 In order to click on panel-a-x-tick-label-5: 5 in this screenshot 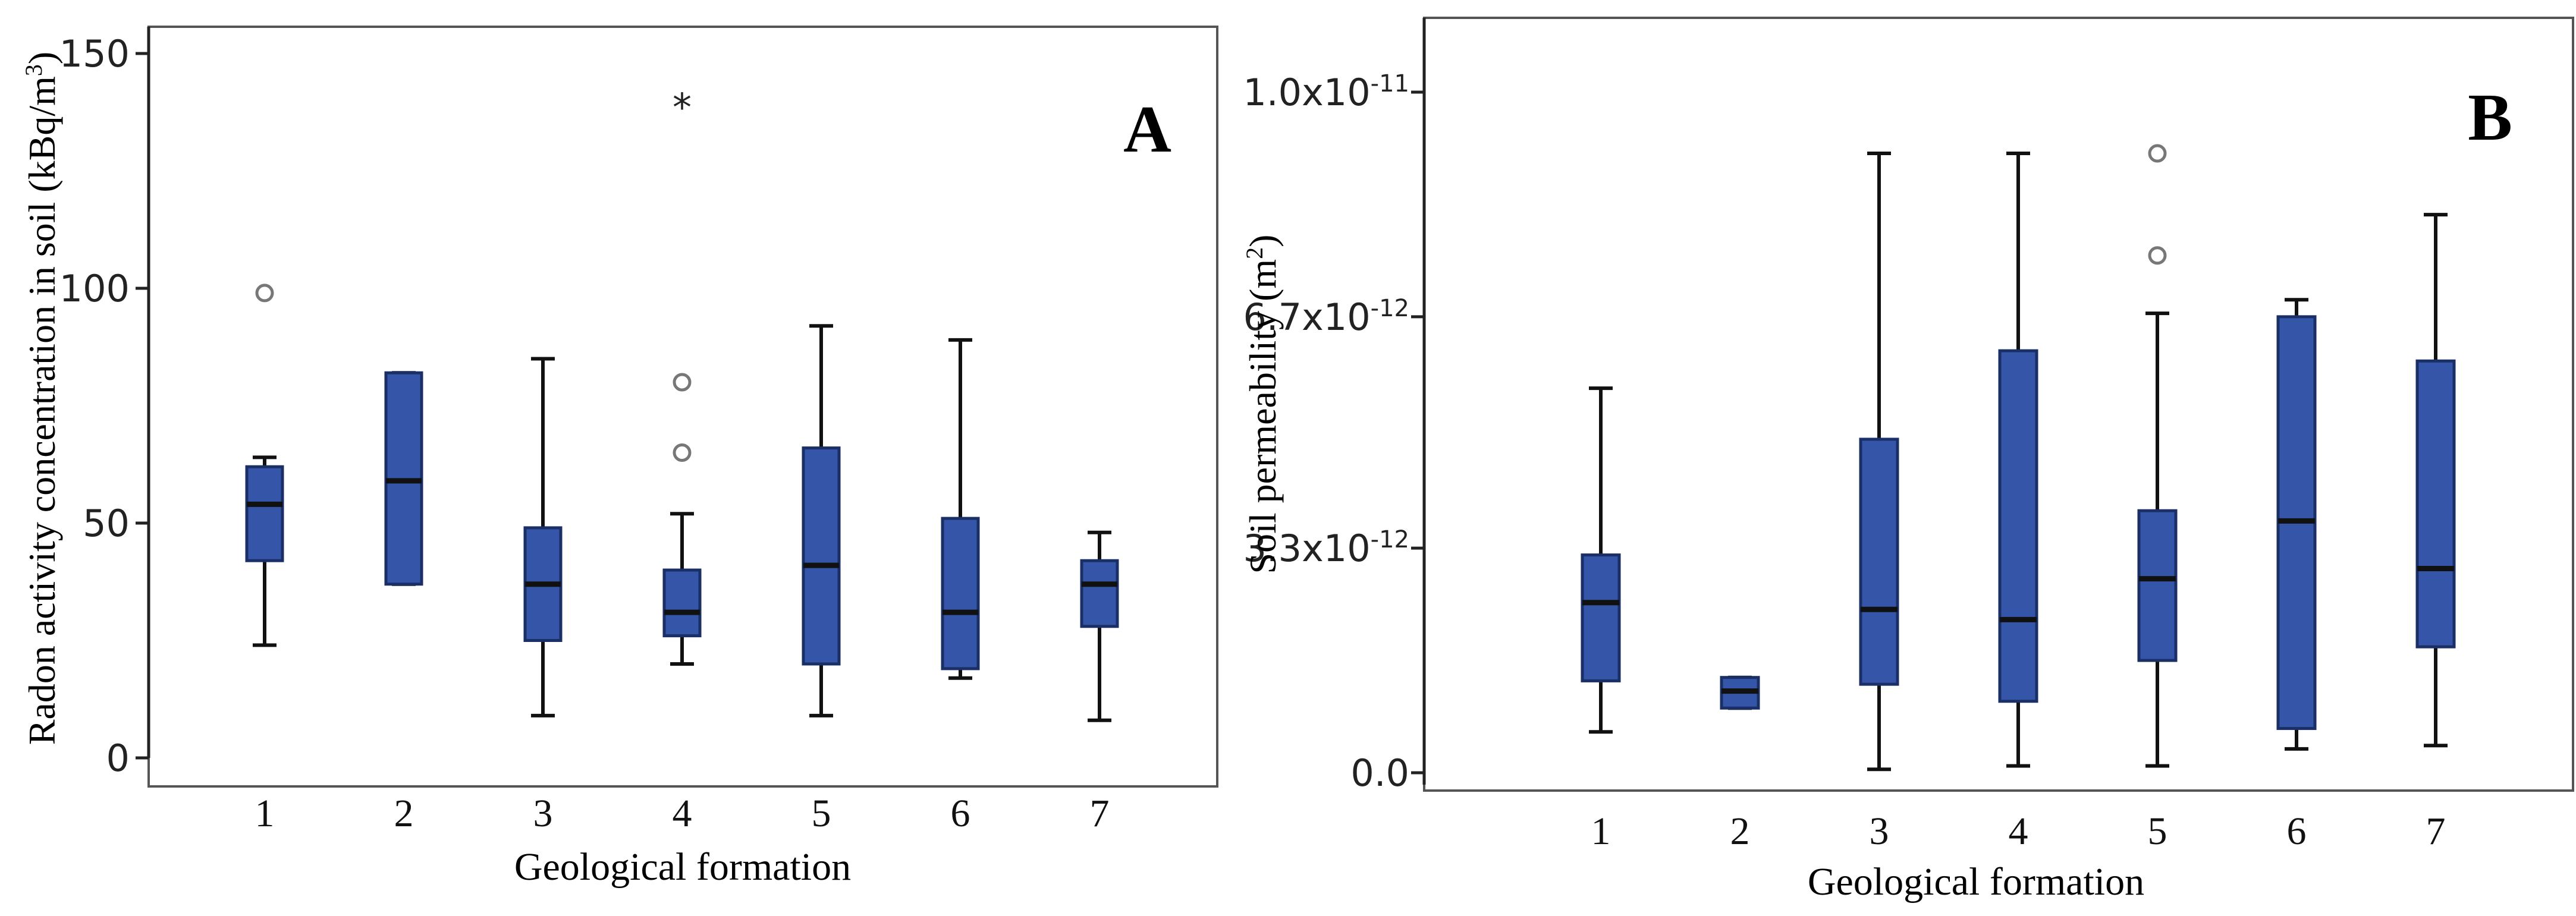, I will do `click(821, 813)`.